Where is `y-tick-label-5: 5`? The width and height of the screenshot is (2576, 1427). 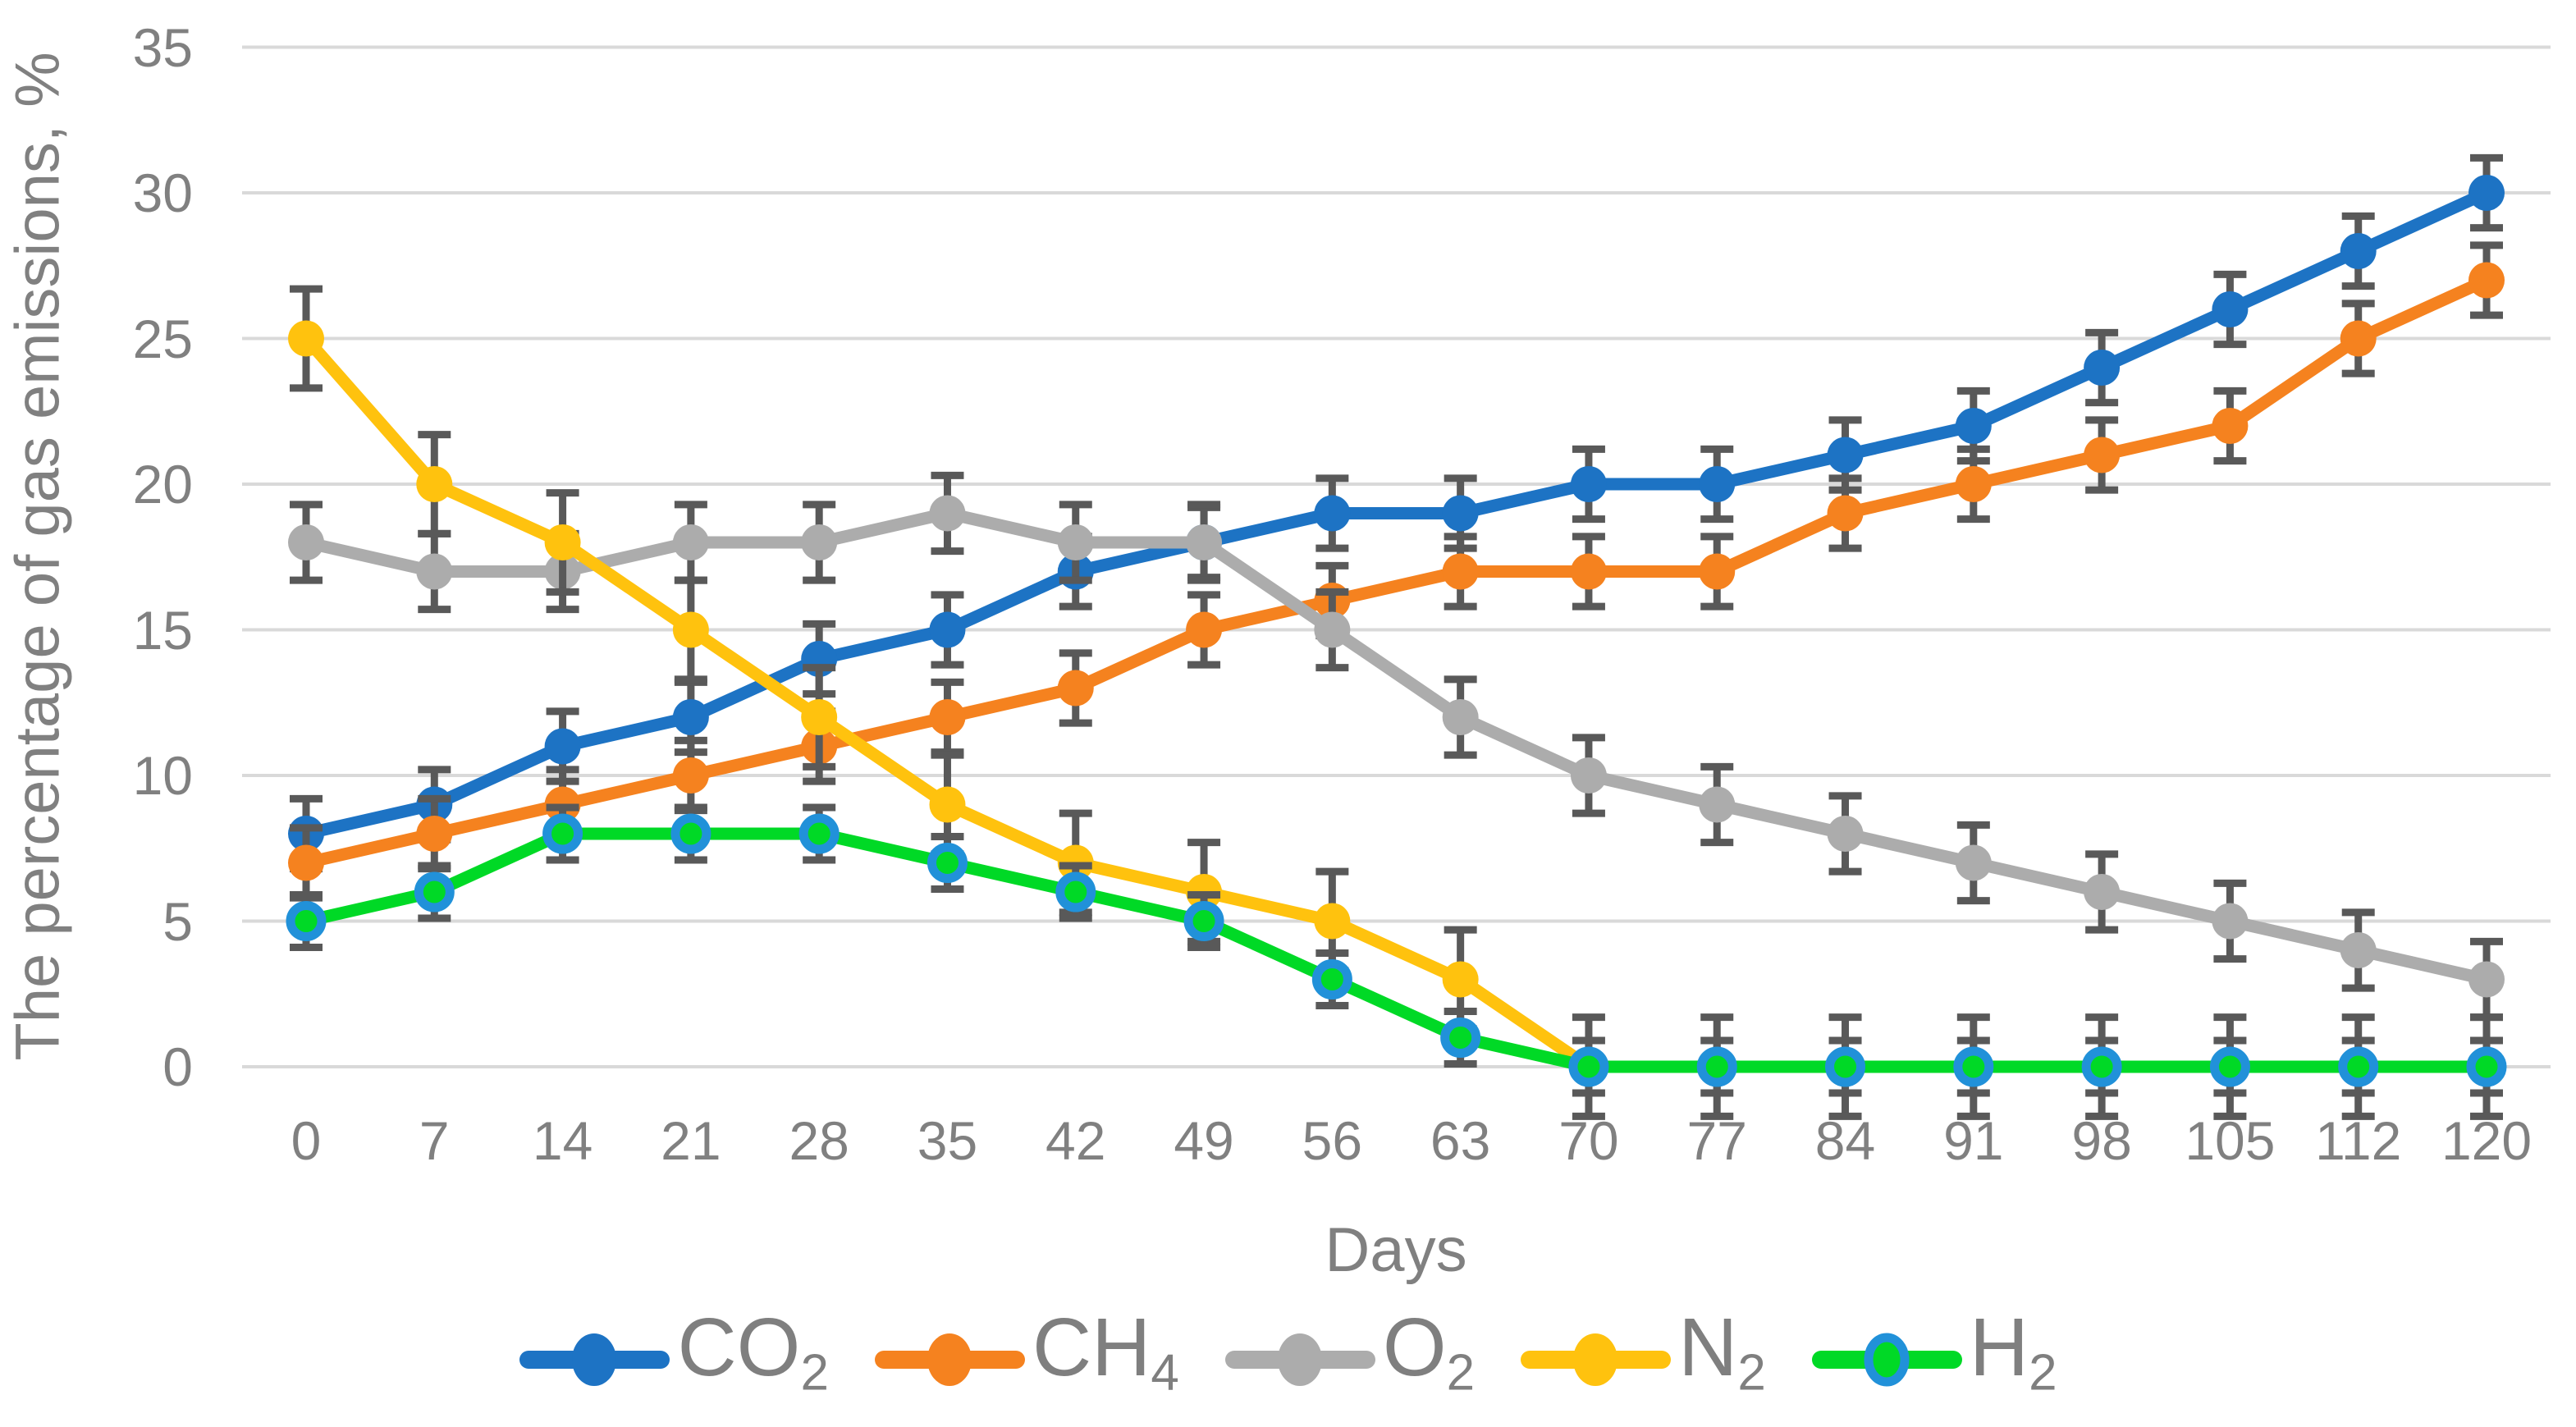
y-tick-label-5: 5 is located at coordinates (177, 921).